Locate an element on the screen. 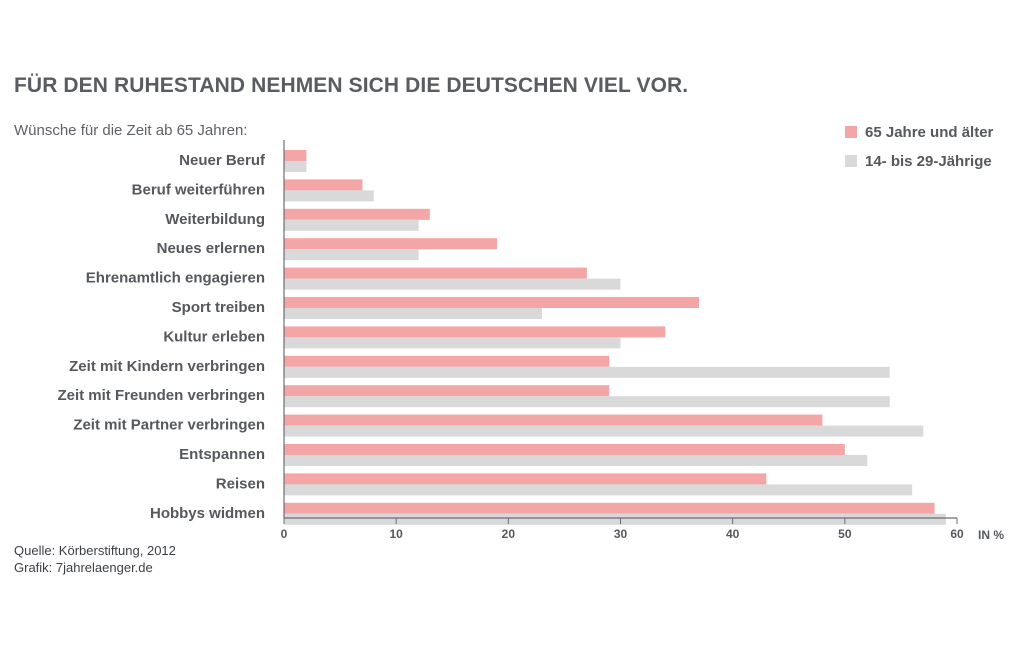 The height and width of the screenshot is (650, 1024). category-label: Neues erlernen is located at coordinates (211, 248).